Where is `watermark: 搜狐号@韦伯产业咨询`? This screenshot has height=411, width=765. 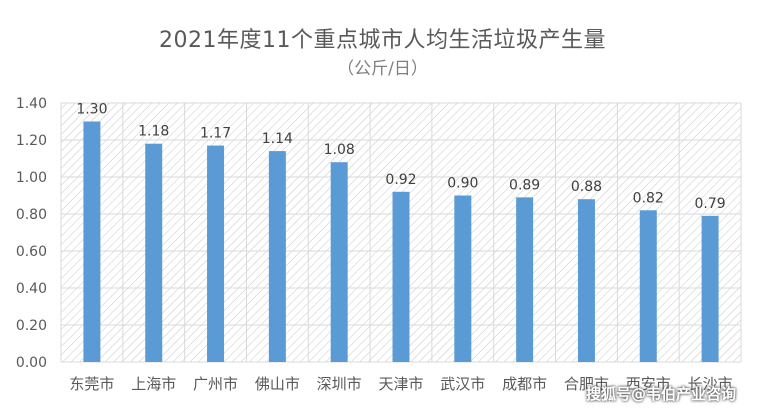 watermark: 搜狐号@韦伯产业咨询 is located at coordinates (661, 394).